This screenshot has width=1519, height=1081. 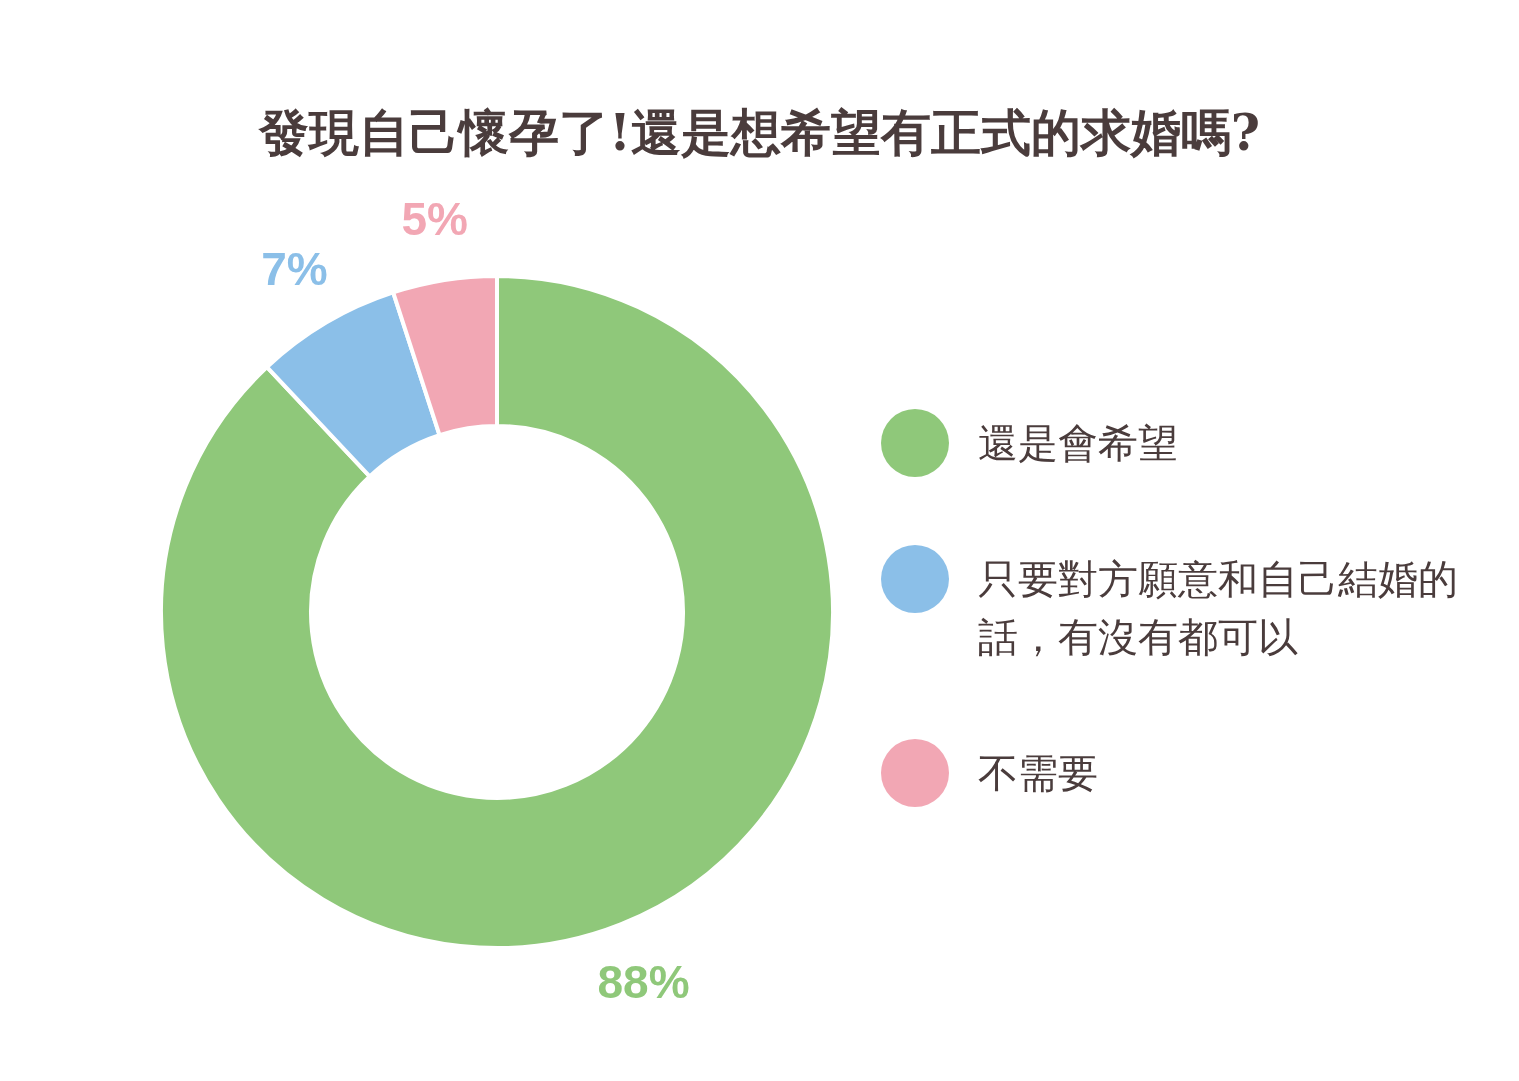 What do you see at coordinates (759, 132) in the screenshot?
I see `chart-title: 發現自己懷孕了!還是想希望有正式的求婚嗎?` at bounding box center [759, 132].